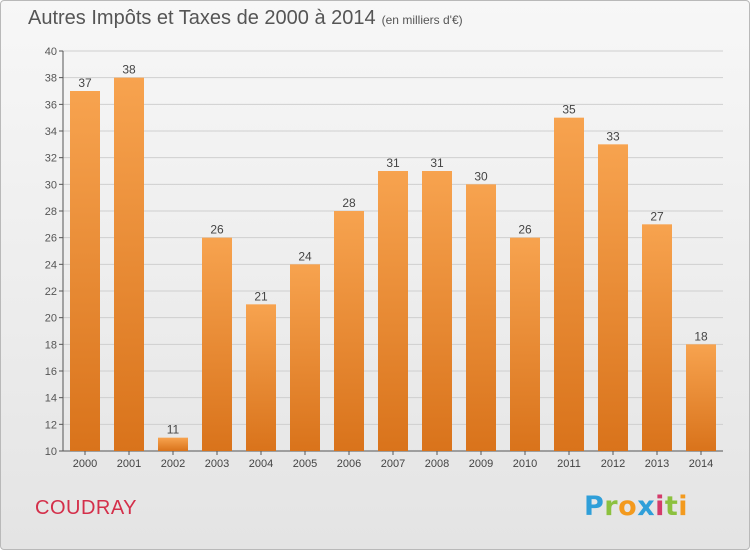 The height and width of the screenshot is (550, 750). Describe the element at coordinates (51, 345) in the screenshot. I see `y-tick-label: 18` at that location.